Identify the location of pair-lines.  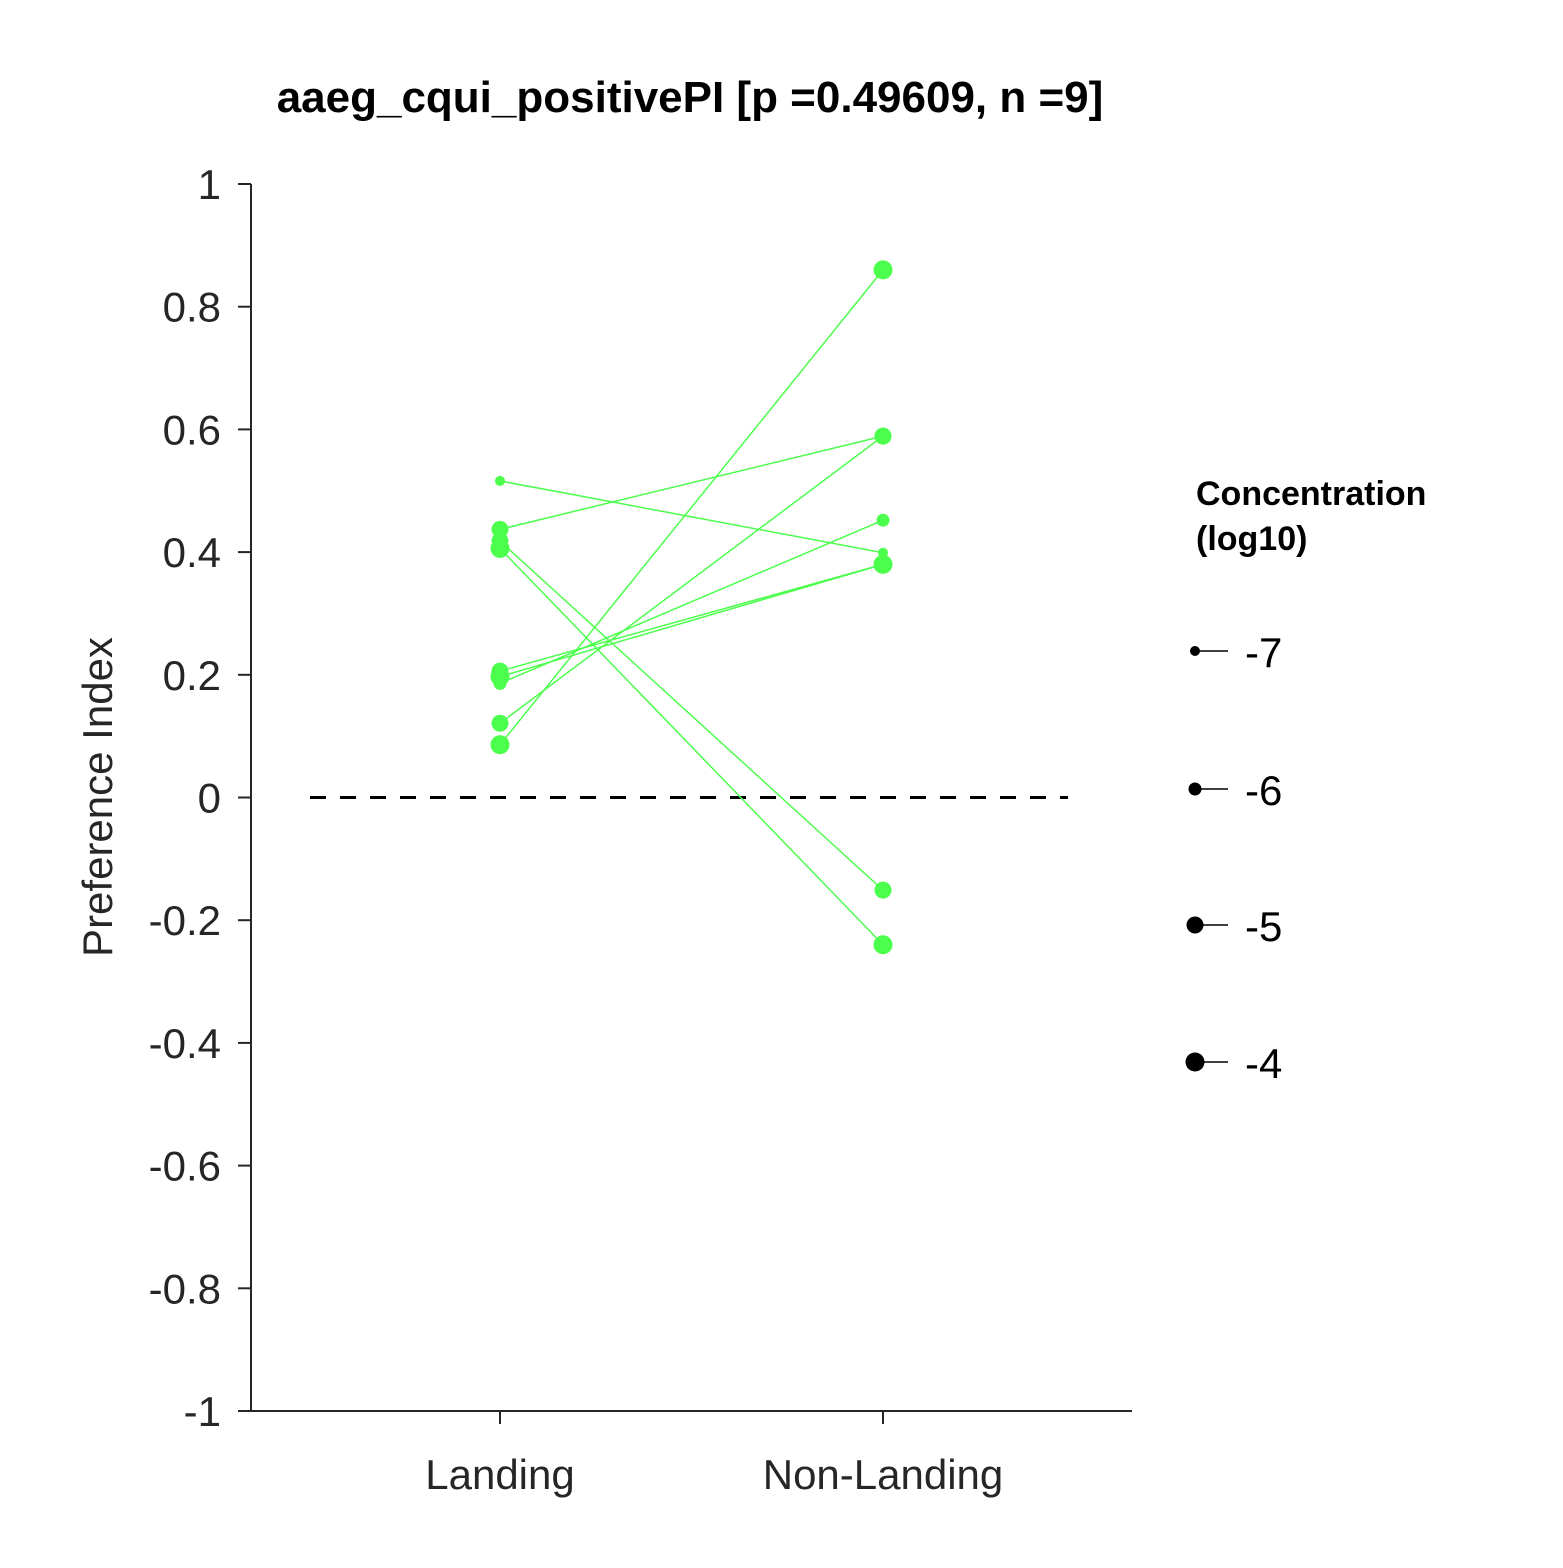
(691, 607).